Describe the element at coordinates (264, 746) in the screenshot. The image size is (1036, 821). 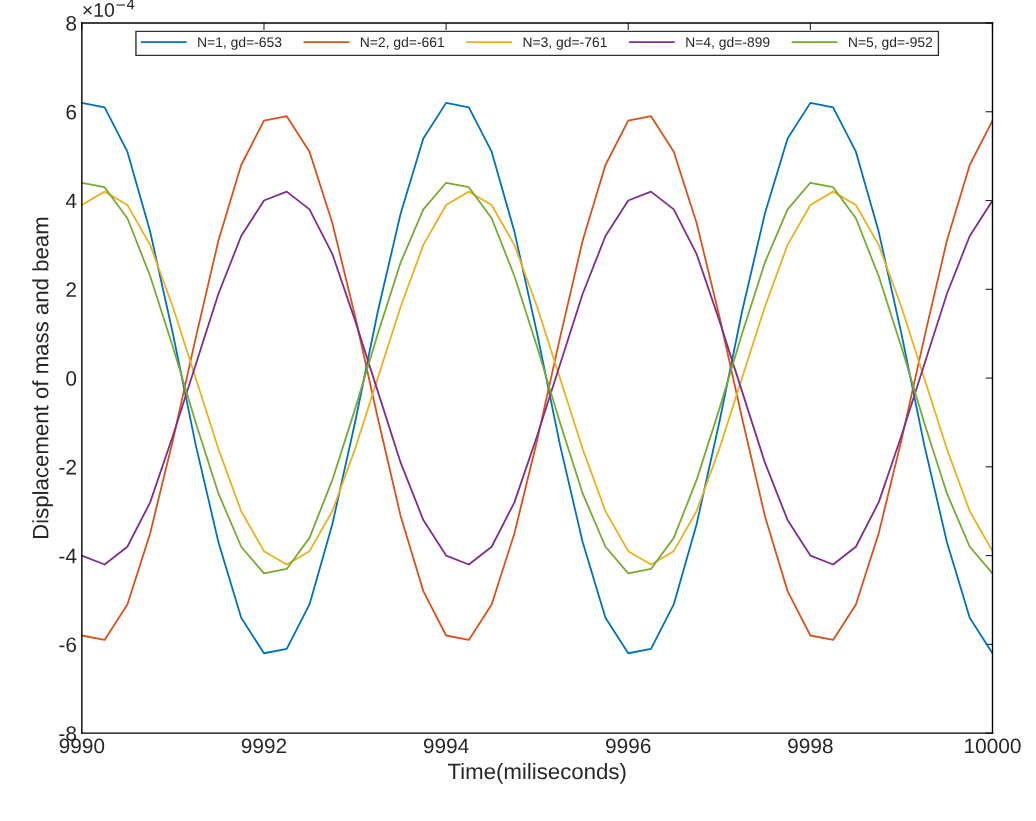
I see `x-tick-label: 9992` at that location.